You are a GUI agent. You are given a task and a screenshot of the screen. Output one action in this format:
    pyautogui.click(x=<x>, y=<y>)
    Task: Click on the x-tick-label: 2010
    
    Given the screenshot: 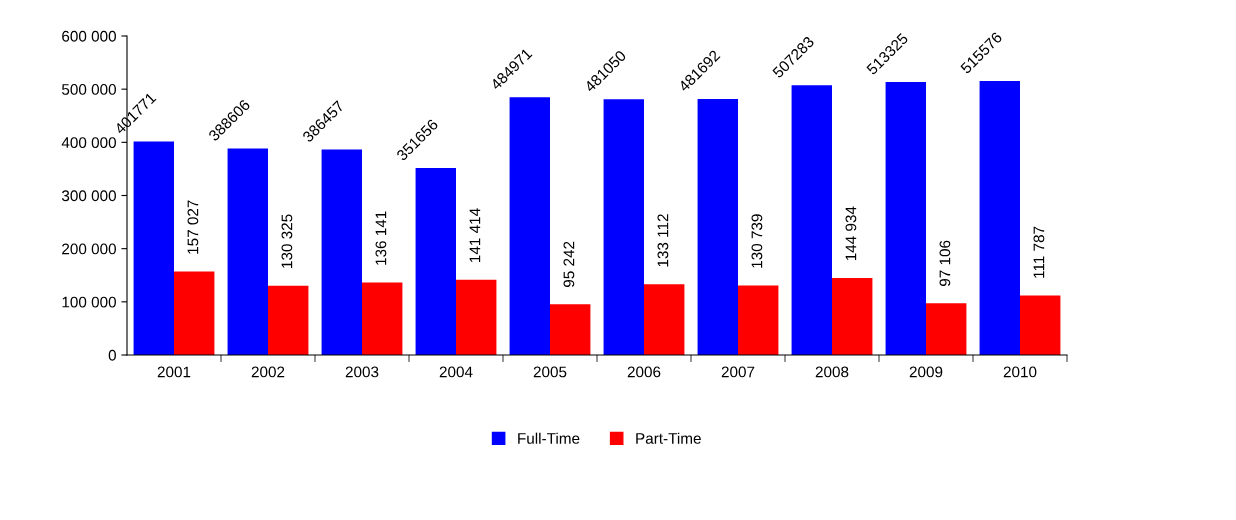 What is the action you would take?
    pyautogui.click(x=1020, y=372)
    